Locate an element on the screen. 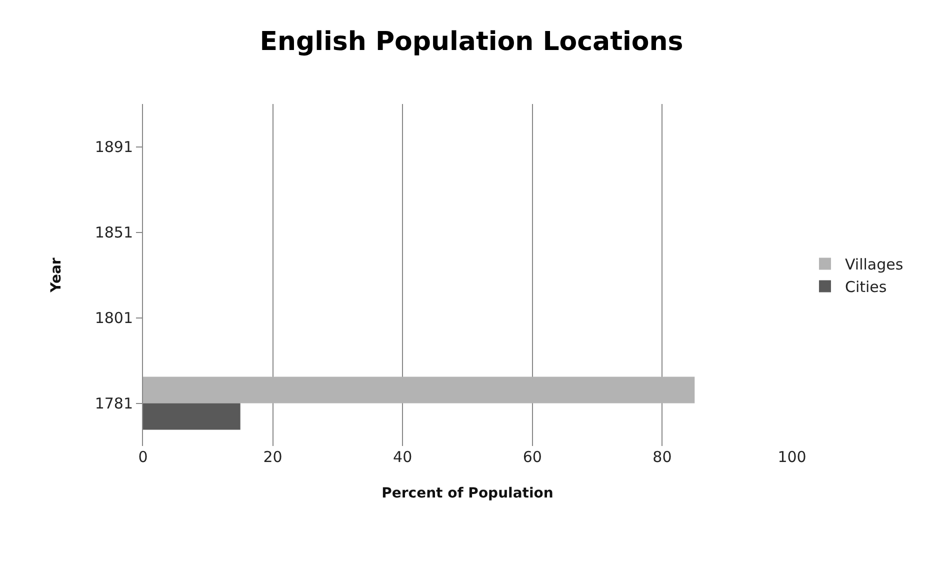 This screenshot has width=943, height=586. legend-label: Cities is located at coordinates (865, 287).